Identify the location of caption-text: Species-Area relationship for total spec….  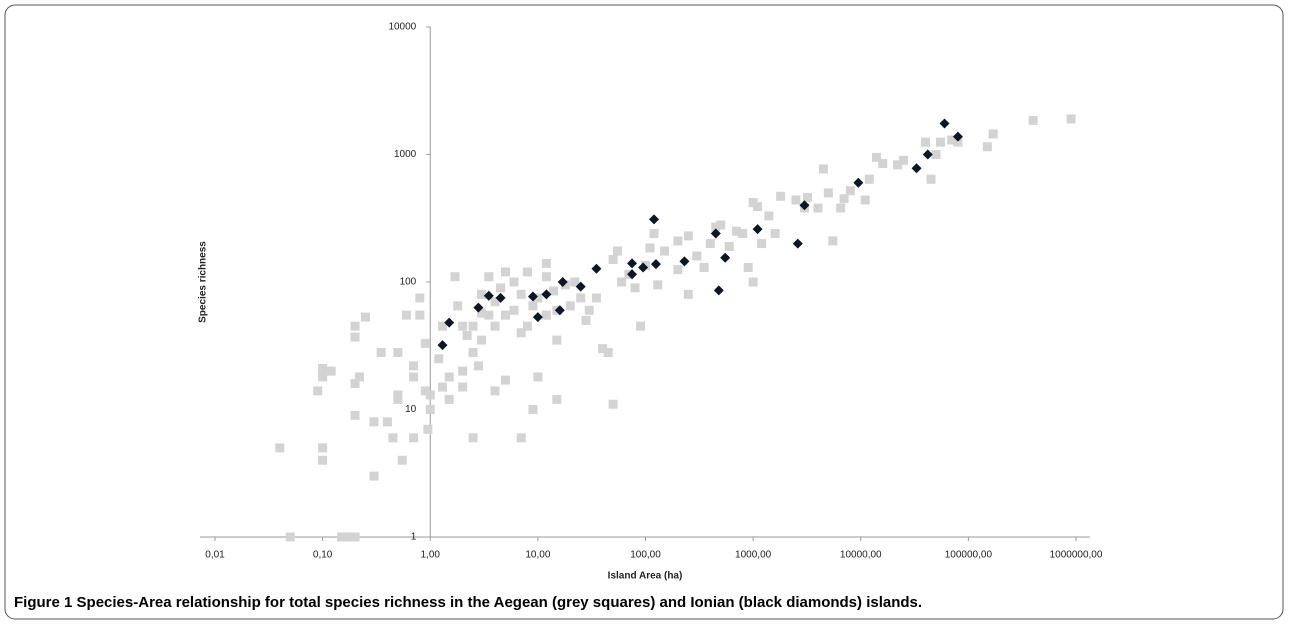
(500, 602).